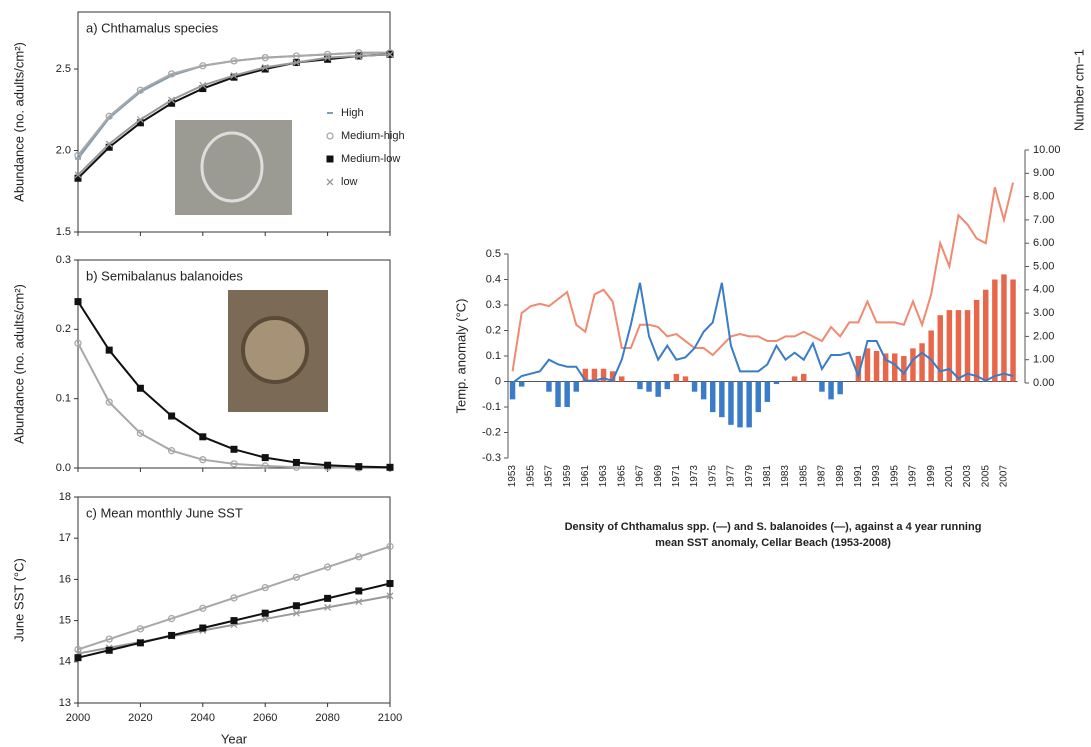 This screenshot has height=747, width=1091. I want to click on x-tick-label: 1983, so click(785, 476).